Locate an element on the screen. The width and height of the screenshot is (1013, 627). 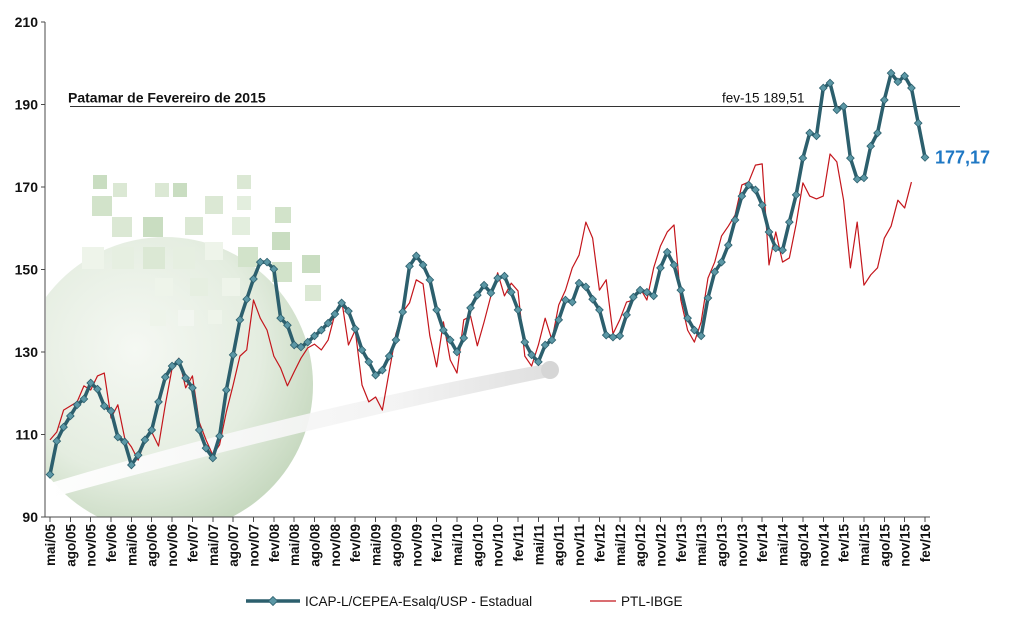
y-tick-label: 210 is located at coordinates (27, 22).